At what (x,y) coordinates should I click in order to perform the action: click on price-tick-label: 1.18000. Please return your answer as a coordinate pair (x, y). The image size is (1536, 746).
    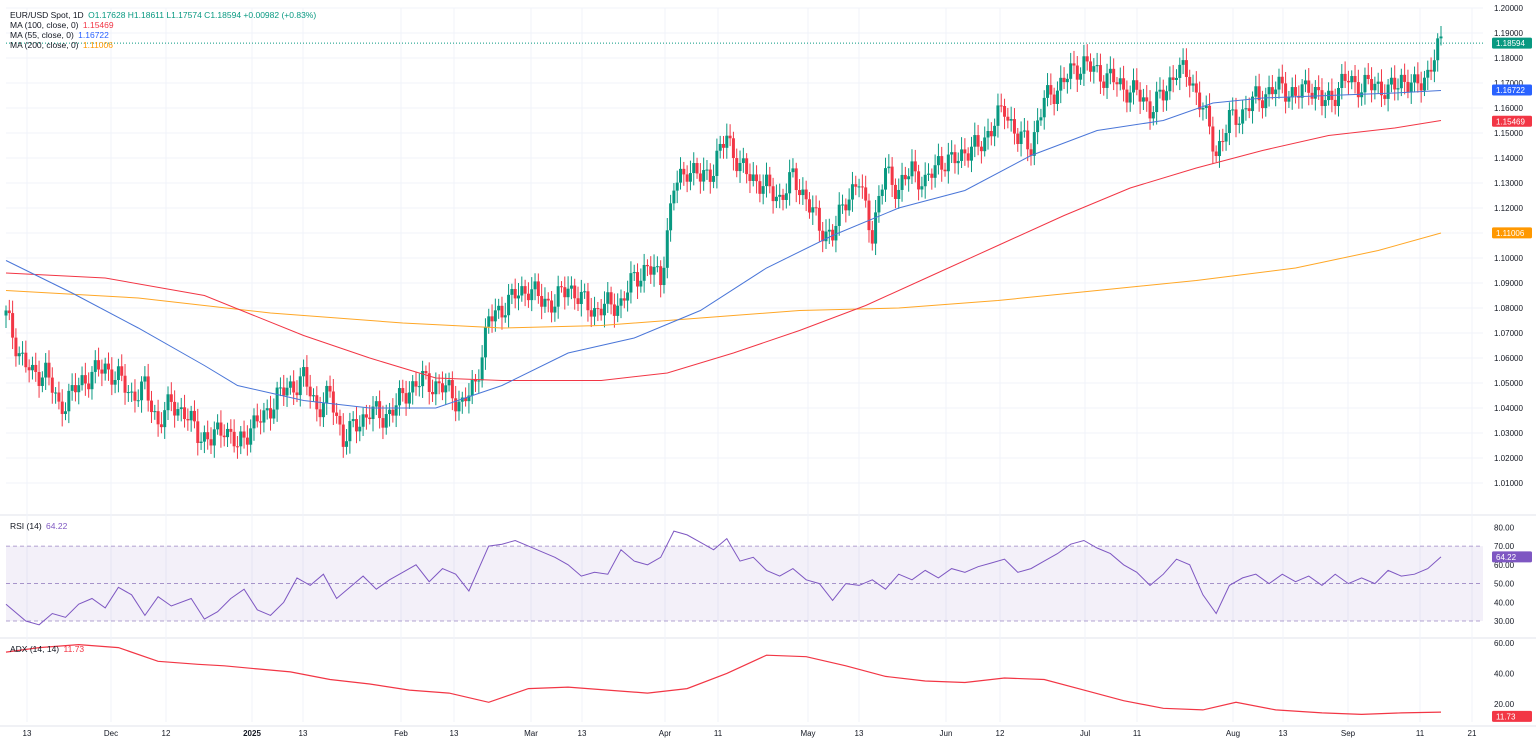
    Looking at the image, I should click on (1508, 58).